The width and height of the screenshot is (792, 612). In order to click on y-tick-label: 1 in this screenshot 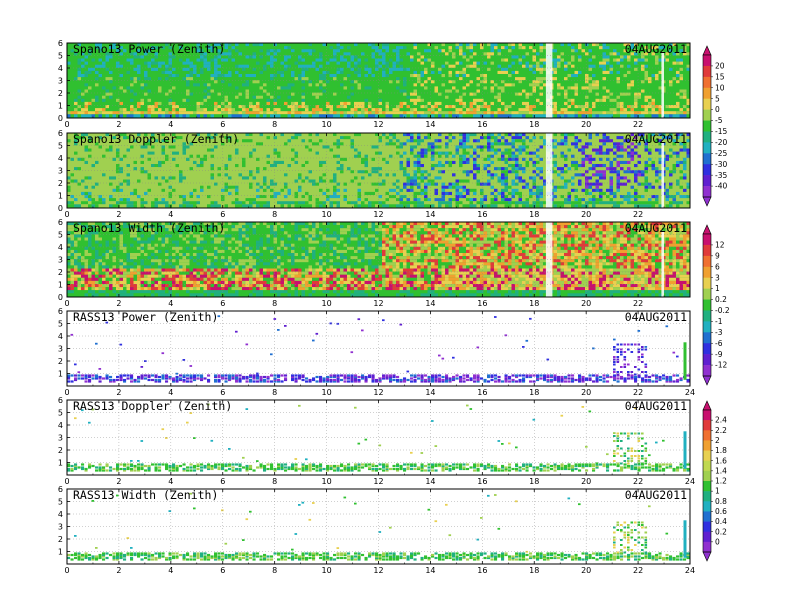, I will do `click(60, 106)`.